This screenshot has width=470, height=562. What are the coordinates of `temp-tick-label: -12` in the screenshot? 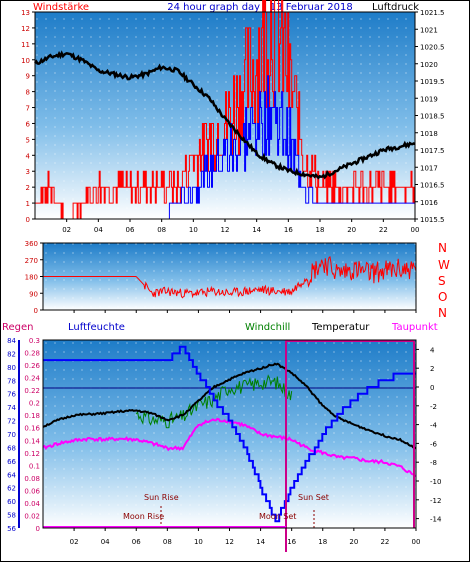 It's located at (435, 501).